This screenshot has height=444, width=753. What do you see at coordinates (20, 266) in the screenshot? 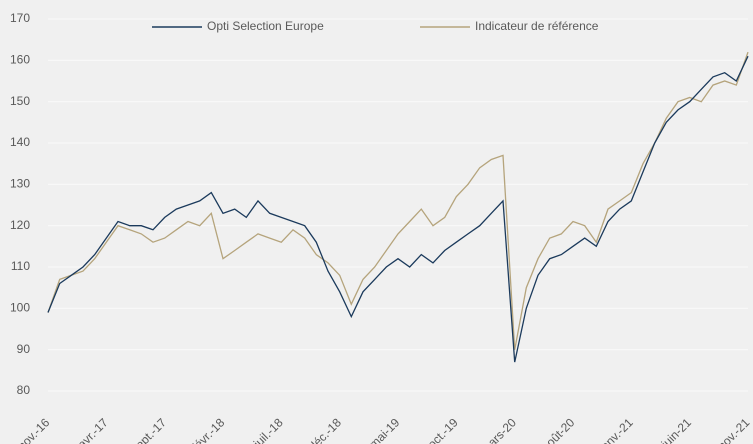
I see `y-tick-label: 110` at bounding box center [20, 266].